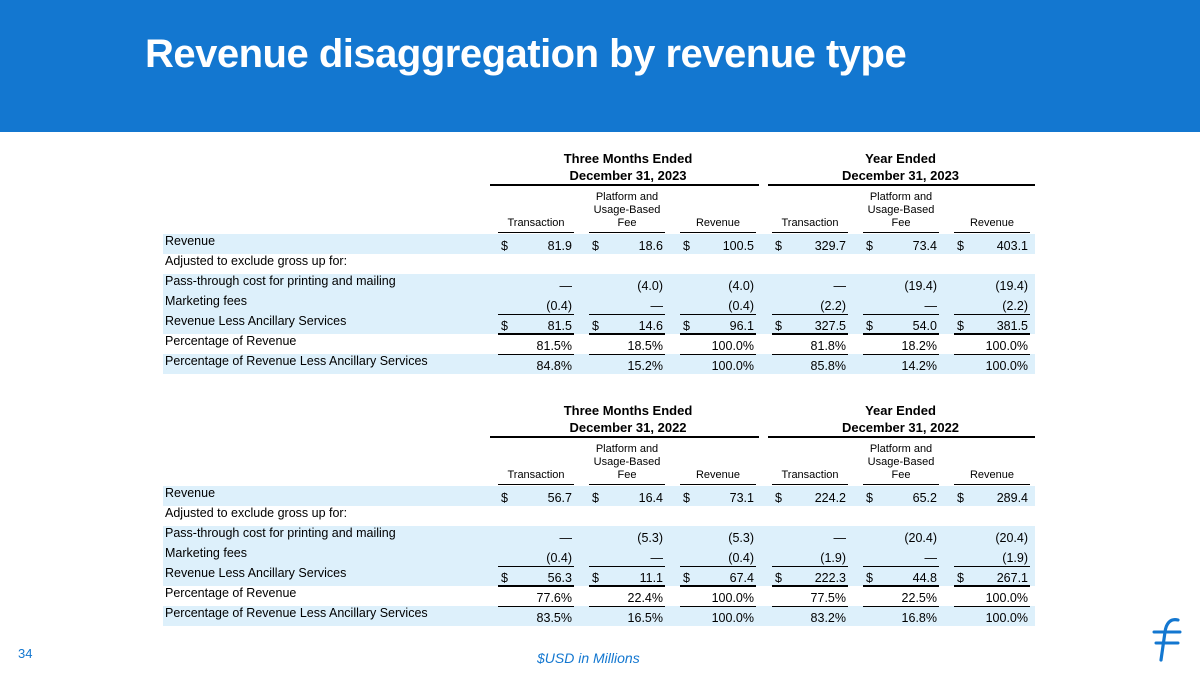 This screenshot has width=1200, height=675. What do you see at coordinates (919, 366) in the screenshot?
I see `row-value: 14.2%` at bounding box center [919, 366].